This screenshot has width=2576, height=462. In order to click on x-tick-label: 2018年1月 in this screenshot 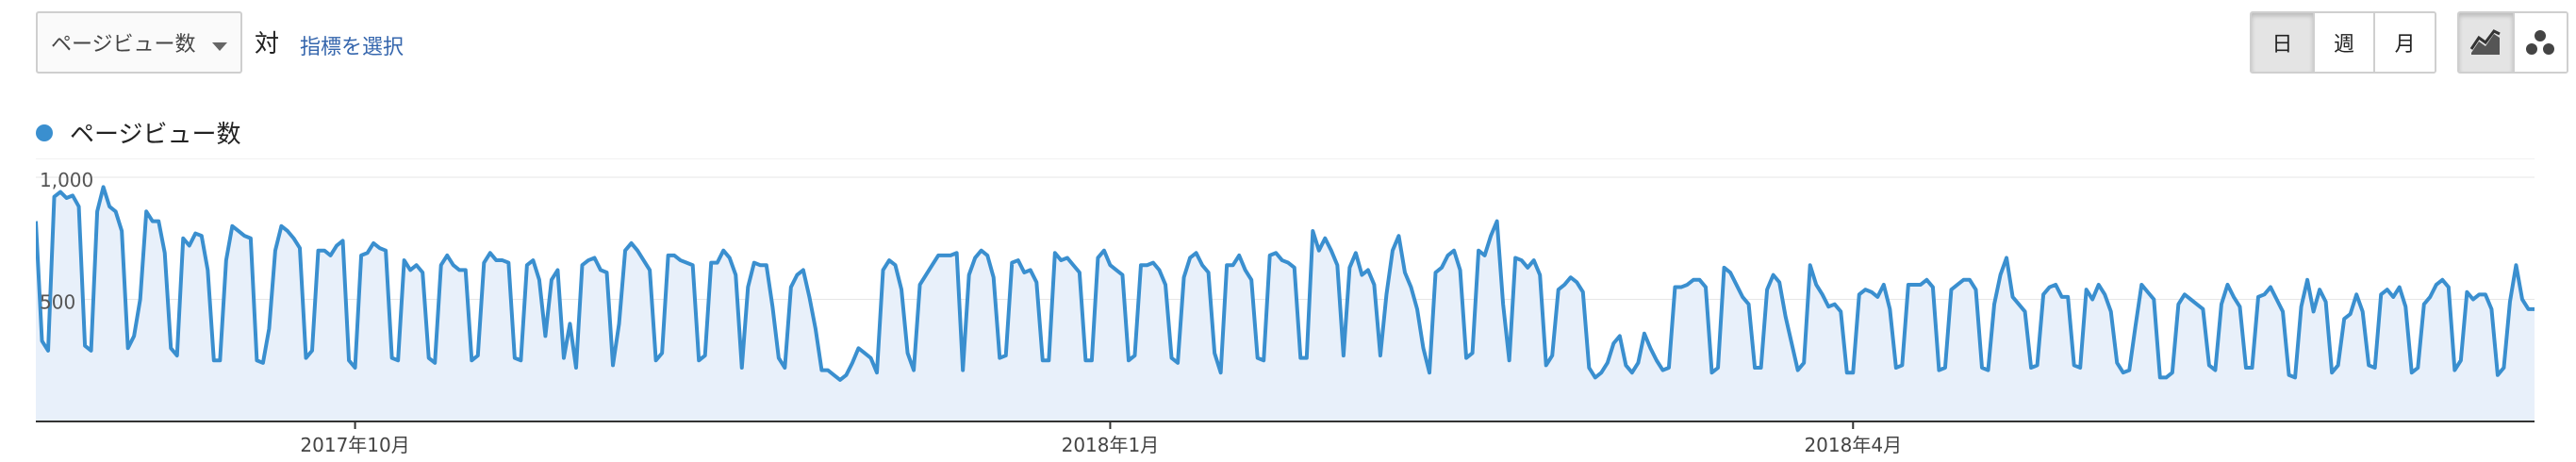, I will do `click(1111, 445)`.